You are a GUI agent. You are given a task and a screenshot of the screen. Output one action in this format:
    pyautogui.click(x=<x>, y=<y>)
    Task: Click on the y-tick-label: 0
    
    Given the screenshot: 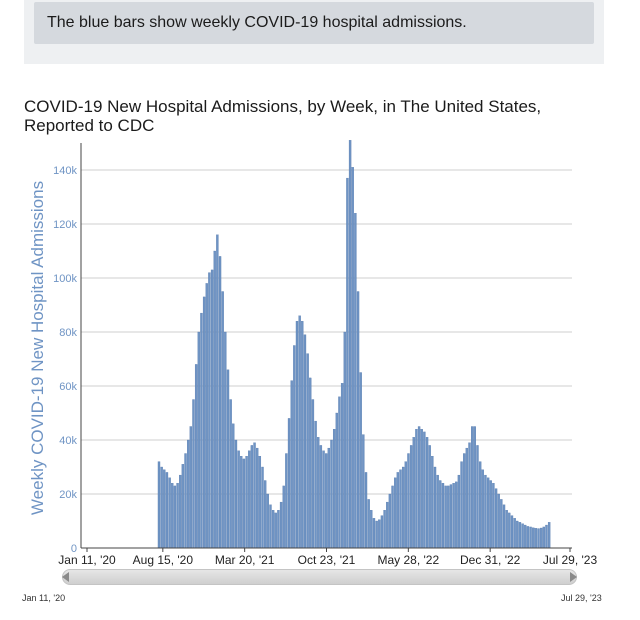 What is the action you would take?
    pyautogui.click(x=74, y=549)
    